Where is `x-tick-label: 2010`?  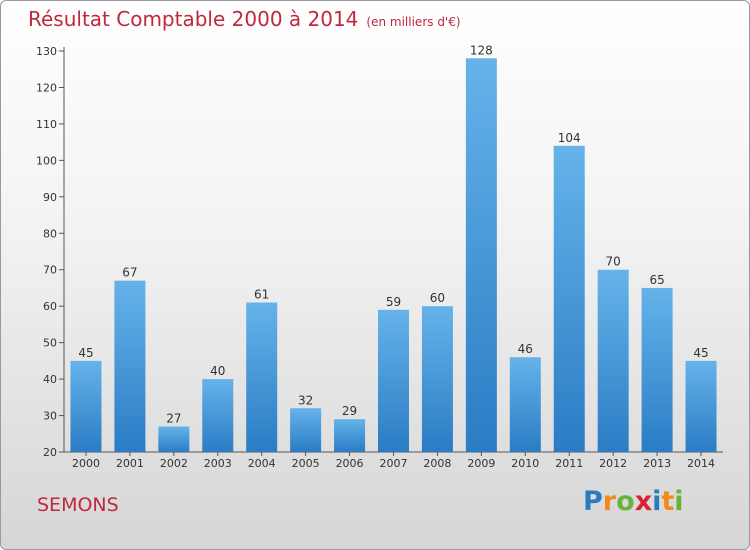
x-tick-label: 2010 is located at coordinates (525, 463).